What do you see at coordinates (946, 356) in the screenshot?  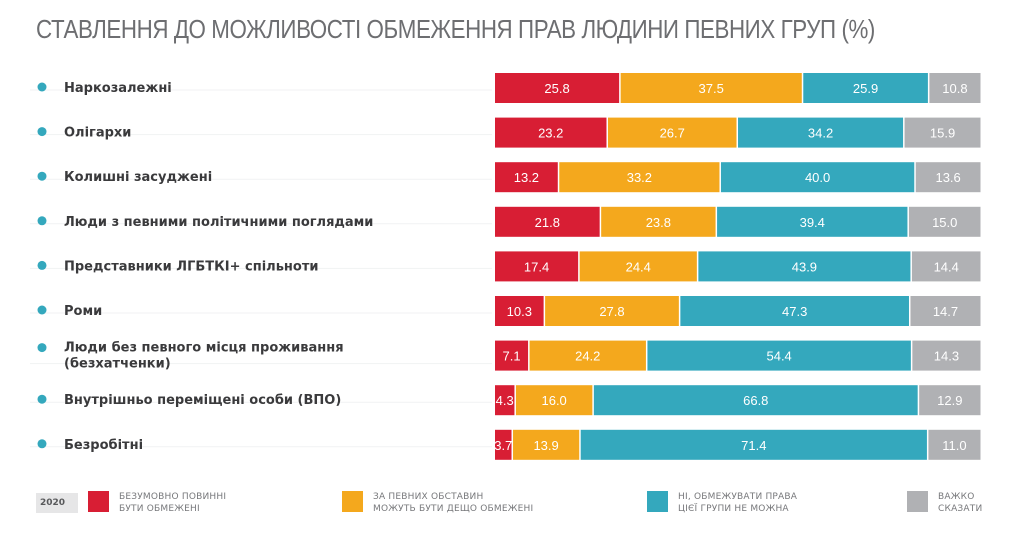 I see `data-label-hard-to-say: 14.3` at bounding box center [946, 356].